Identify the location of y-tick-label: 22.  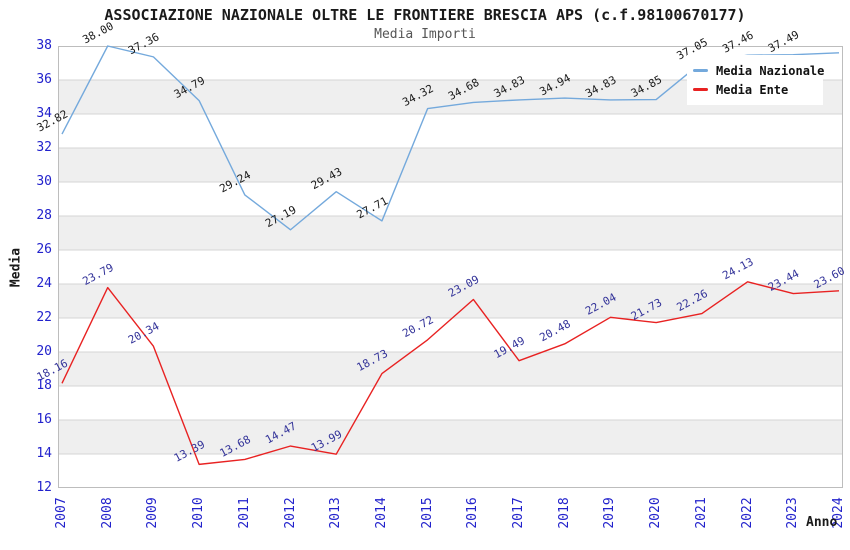
(44, 317).